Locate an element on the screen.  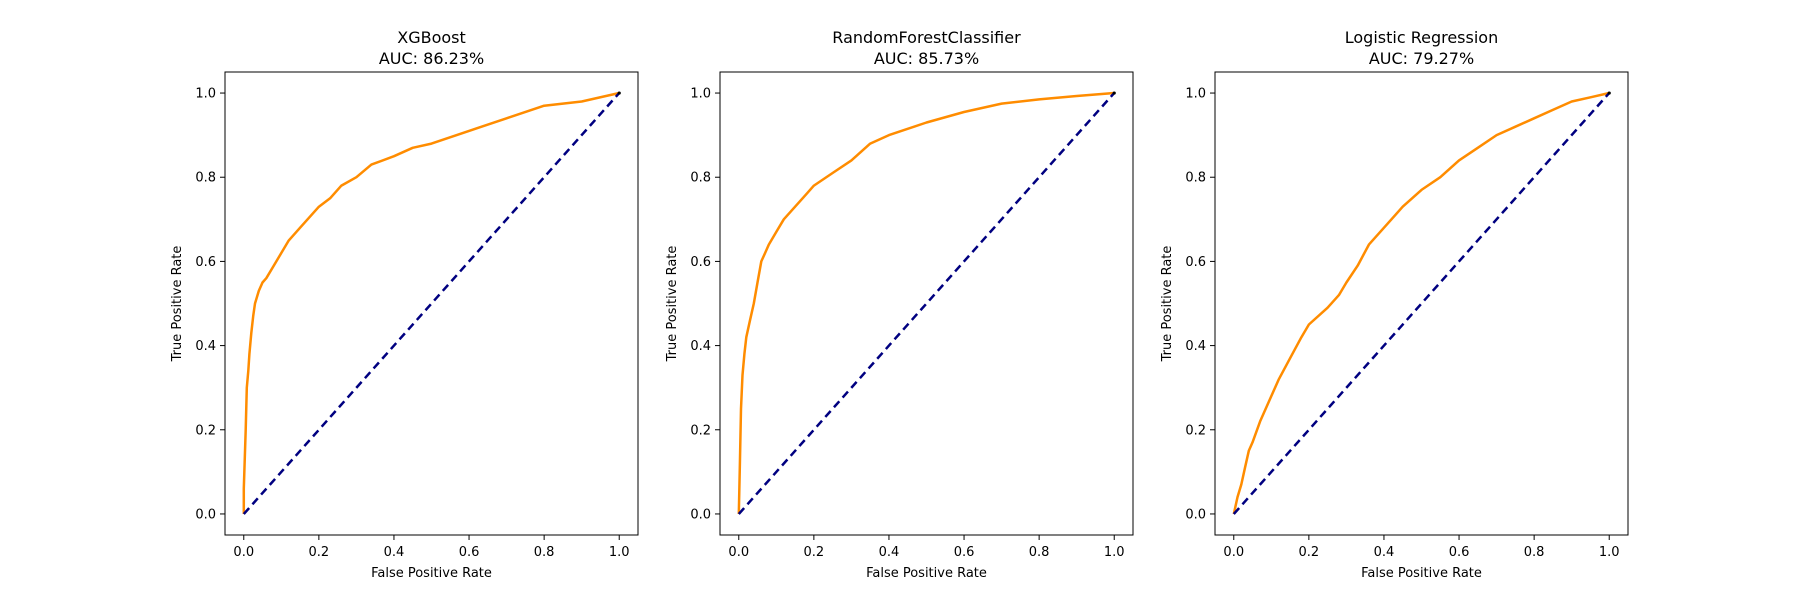
chart-title: RandomForestClassifier is located at coordinates (926, 37).